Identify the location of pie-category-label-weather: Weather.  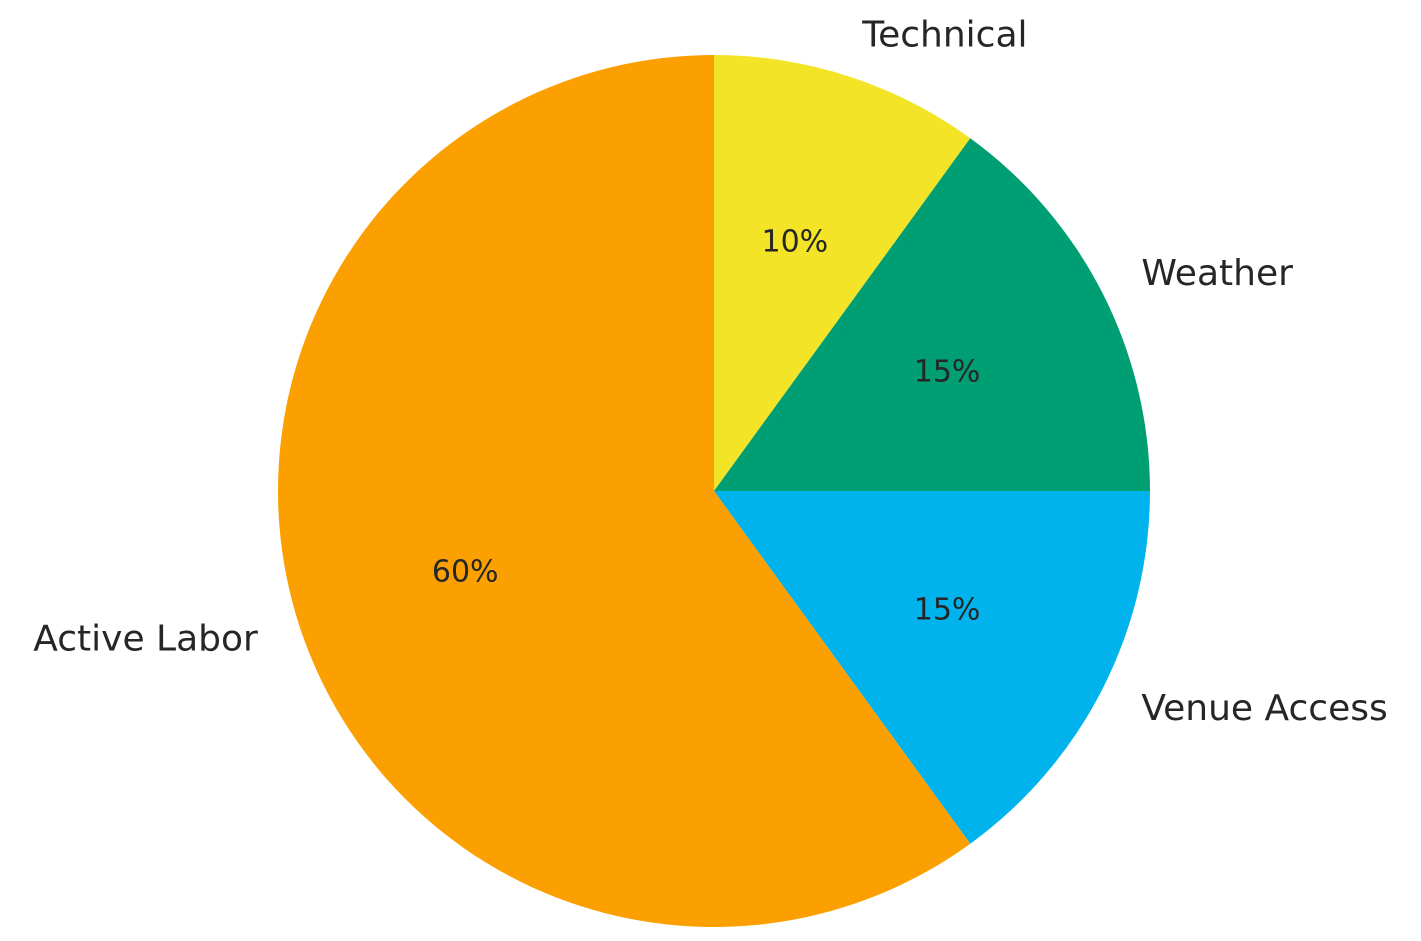
(1217, 273).